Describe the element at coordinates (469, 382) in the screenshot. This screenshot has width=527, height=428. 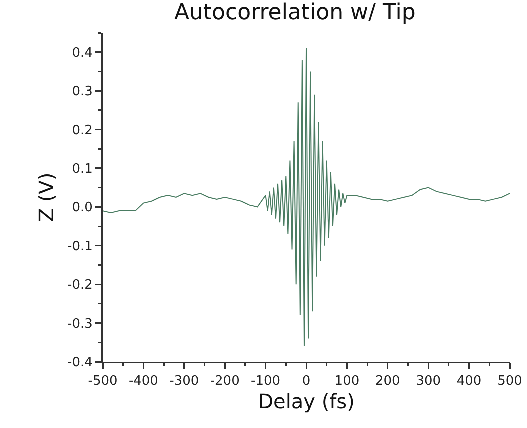
I see `x-tick-label: 400` at that location.